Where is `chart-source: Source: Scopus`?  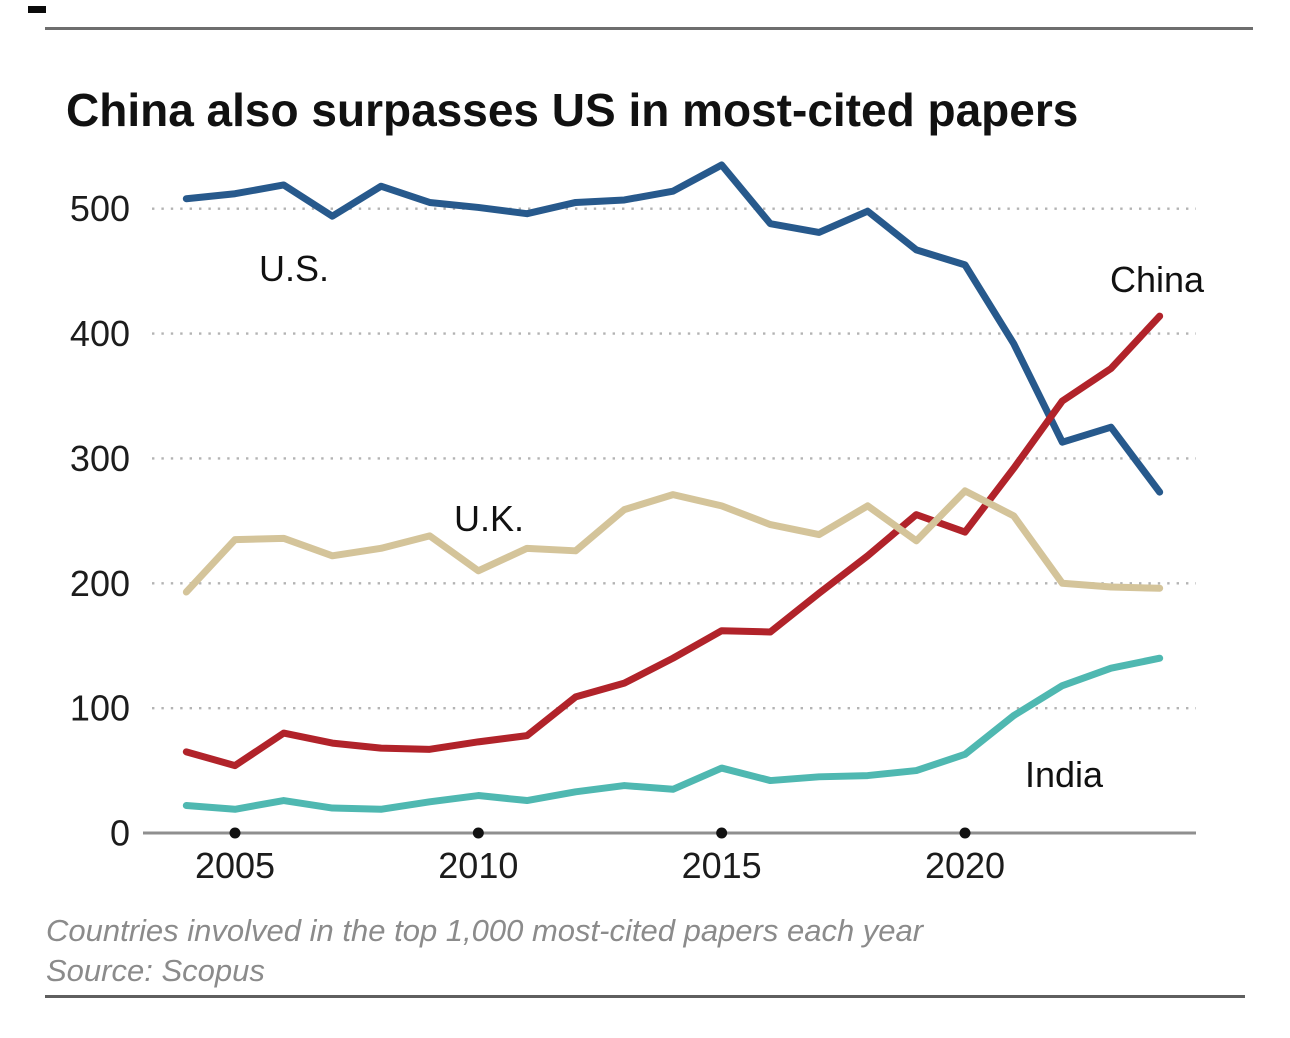
chart-source: Source: Scopus is located at coordinates (155, 970).